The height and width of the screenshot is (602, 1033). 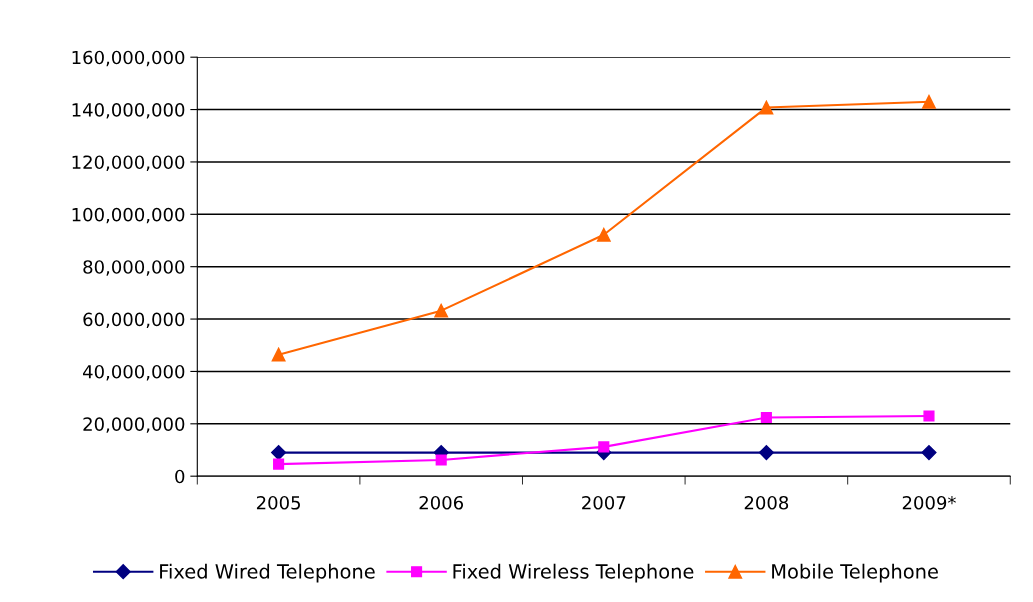 What do you see at coordinates (134, 425) in the screenshot?
I see `y-tick-label: 20,000,000` at bounding box center [134, 425].